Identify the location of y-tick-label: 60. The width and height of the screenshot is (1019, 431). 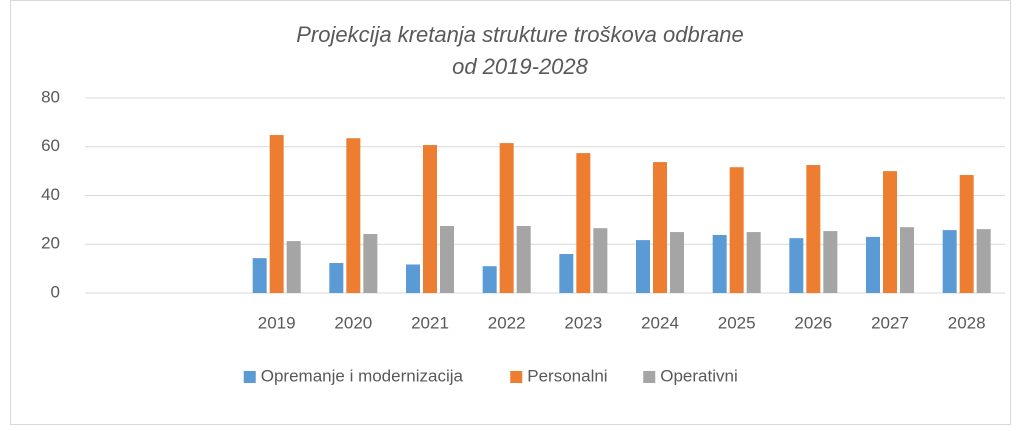
(50, 145).